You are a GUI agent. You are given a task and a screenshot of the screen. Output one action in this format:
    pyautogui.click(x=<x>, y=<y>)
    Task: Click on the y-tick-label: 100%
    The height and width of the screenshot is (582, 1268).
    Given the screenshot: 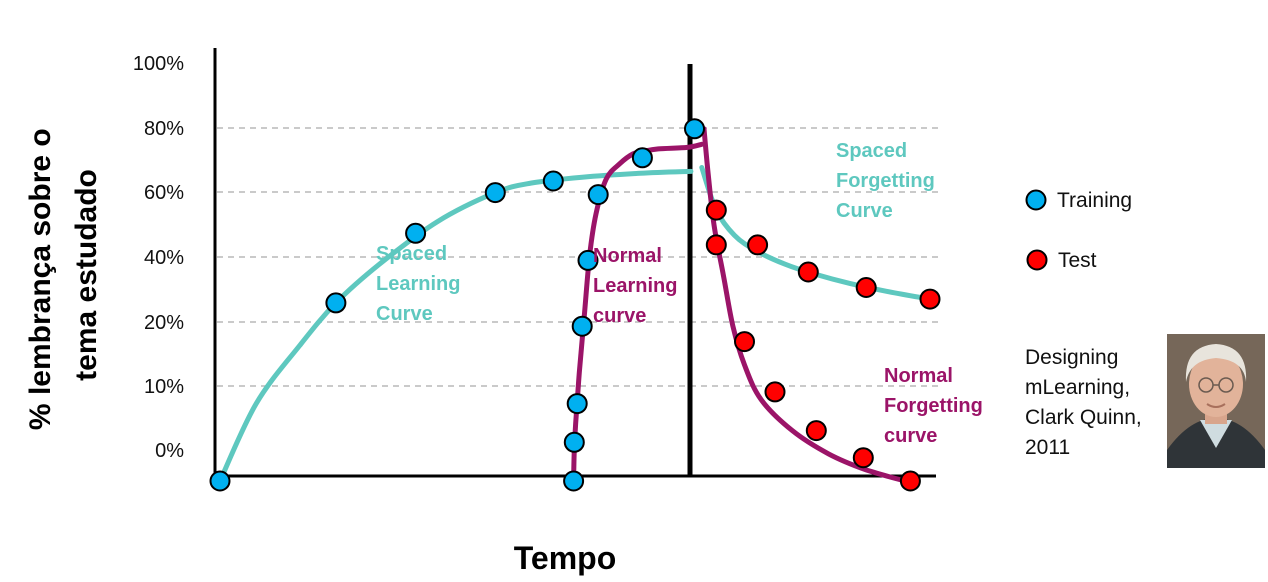 What is the action you would take?
    pyautogui.click(x=158, y=64)
    